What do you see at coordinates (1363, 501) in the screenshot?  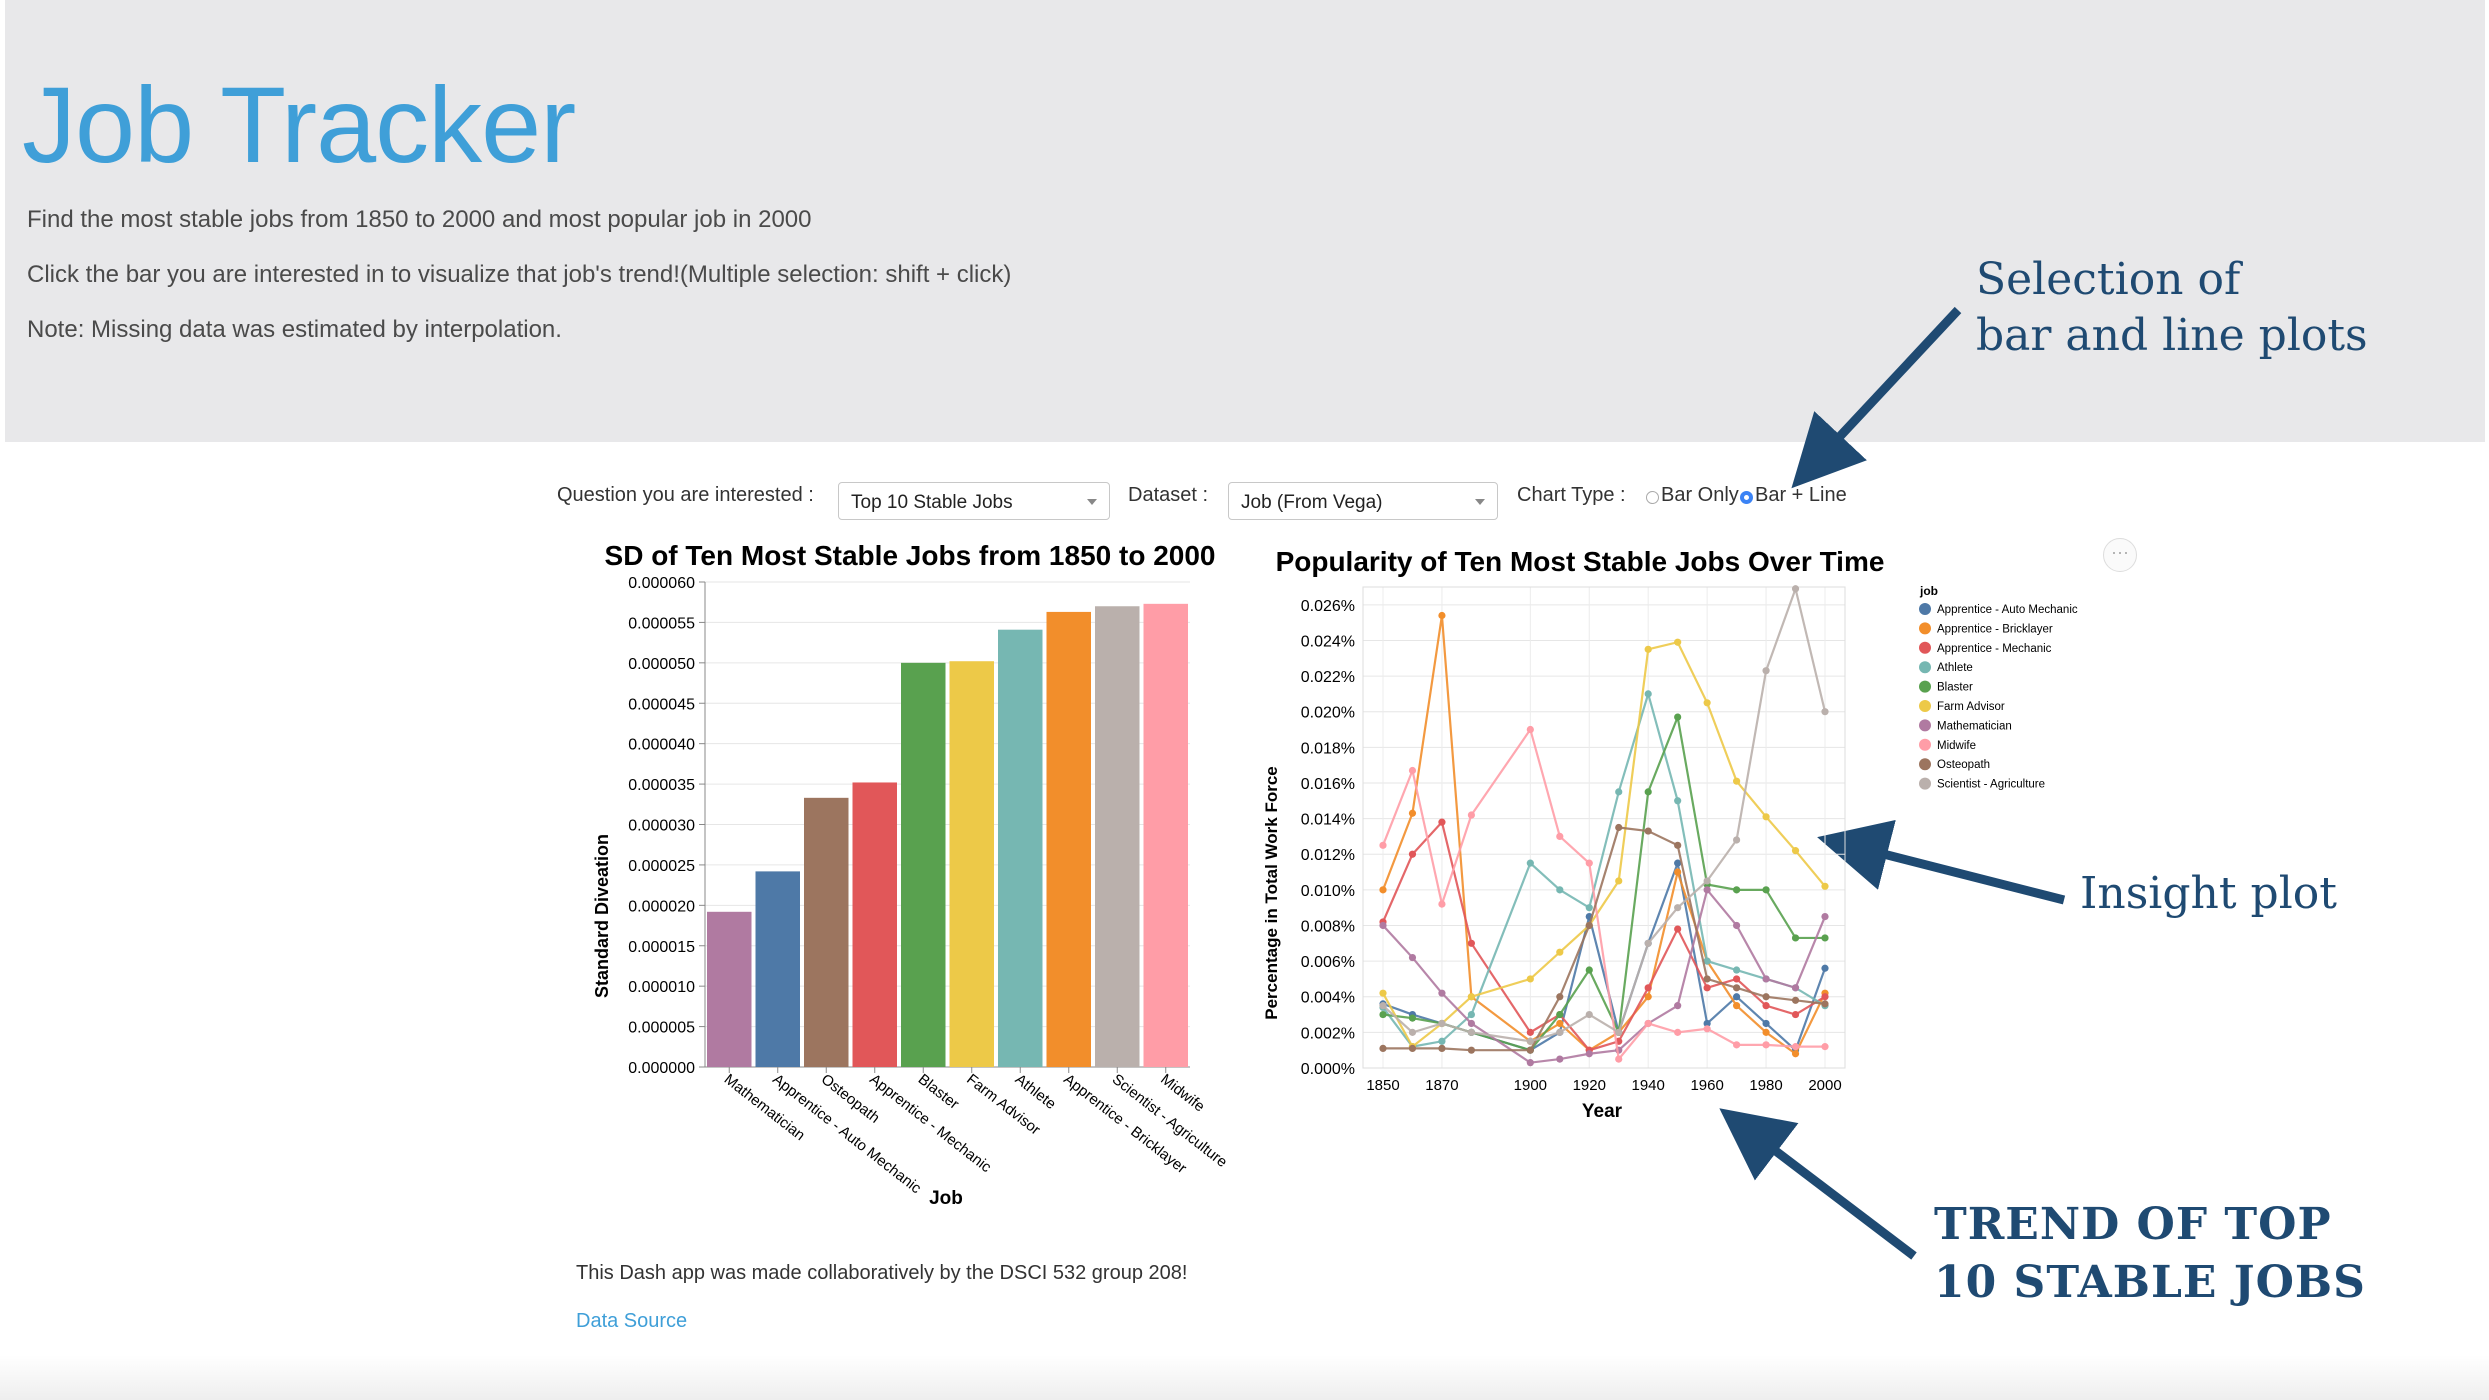 I see `dataset-dropdown: Job (From Vega)` at bounding box center [1363, 501].